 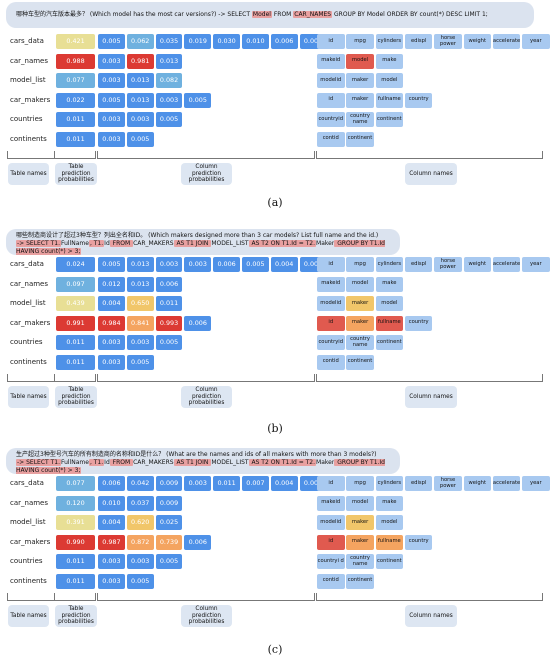 I want to click on column-name-cell: fullname, so click(x=389, y=323).